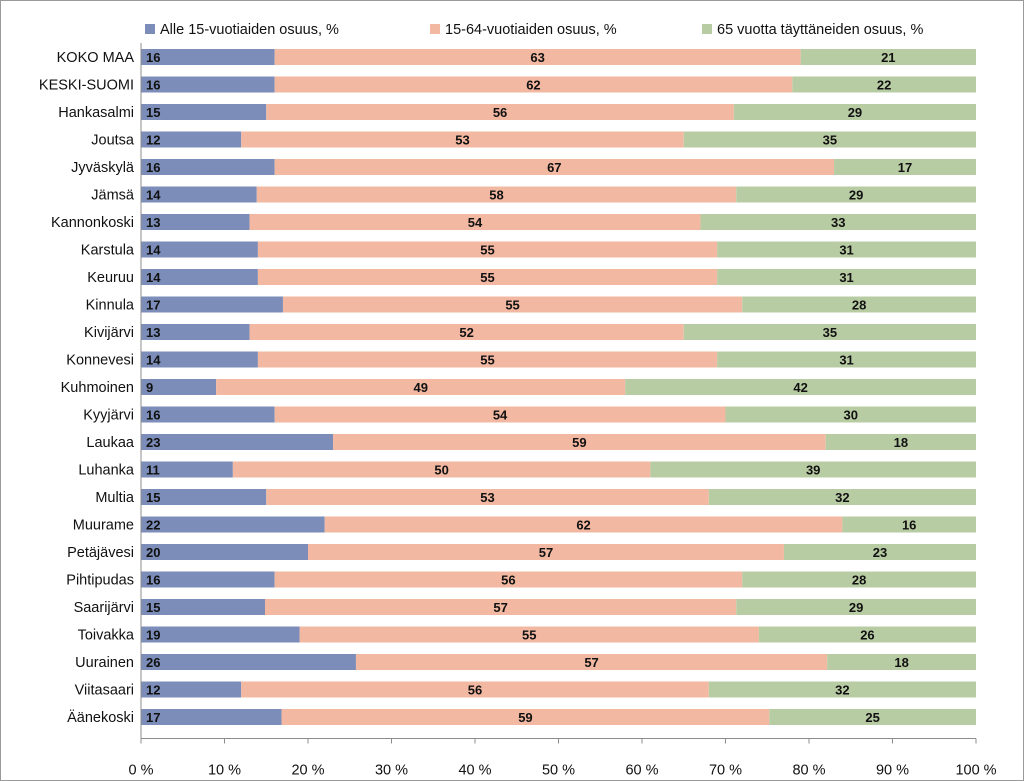  I want to click on data-label: 49, so click(420, 387).